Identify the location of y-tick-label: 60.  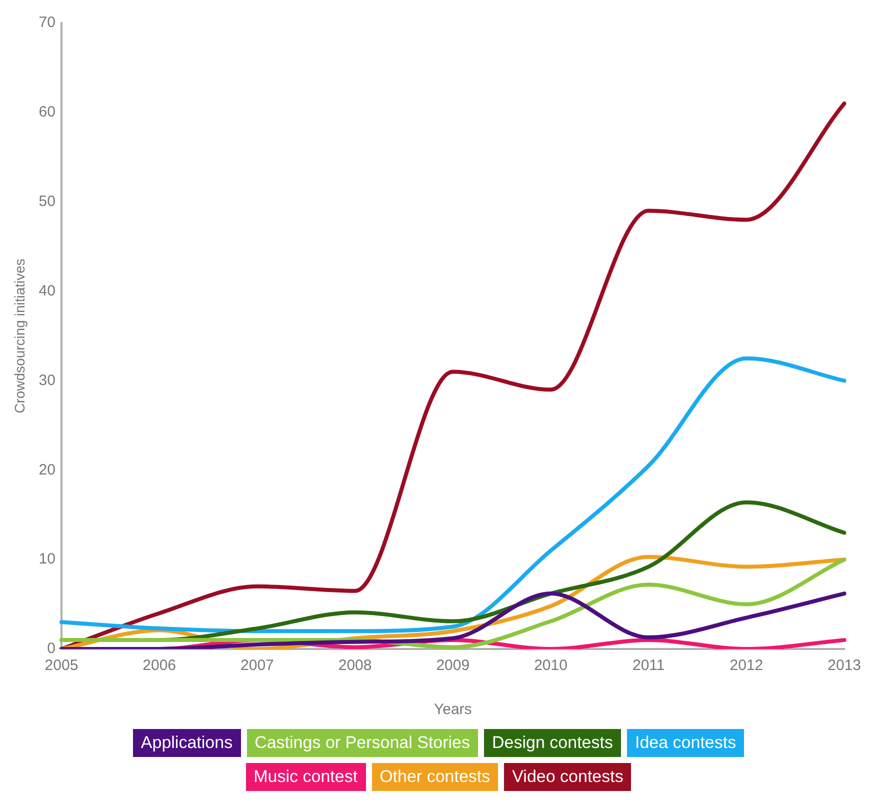
(47, 112).